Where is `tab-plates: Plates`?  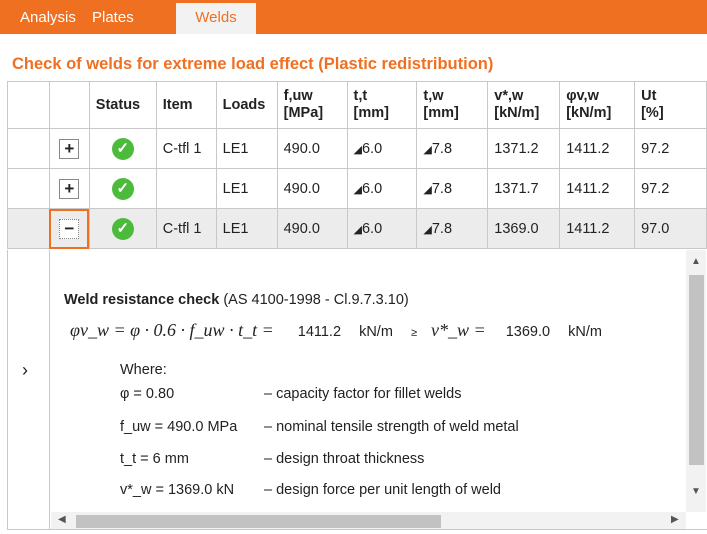 tab-plates: Plates is located at coordinates (113, 17).